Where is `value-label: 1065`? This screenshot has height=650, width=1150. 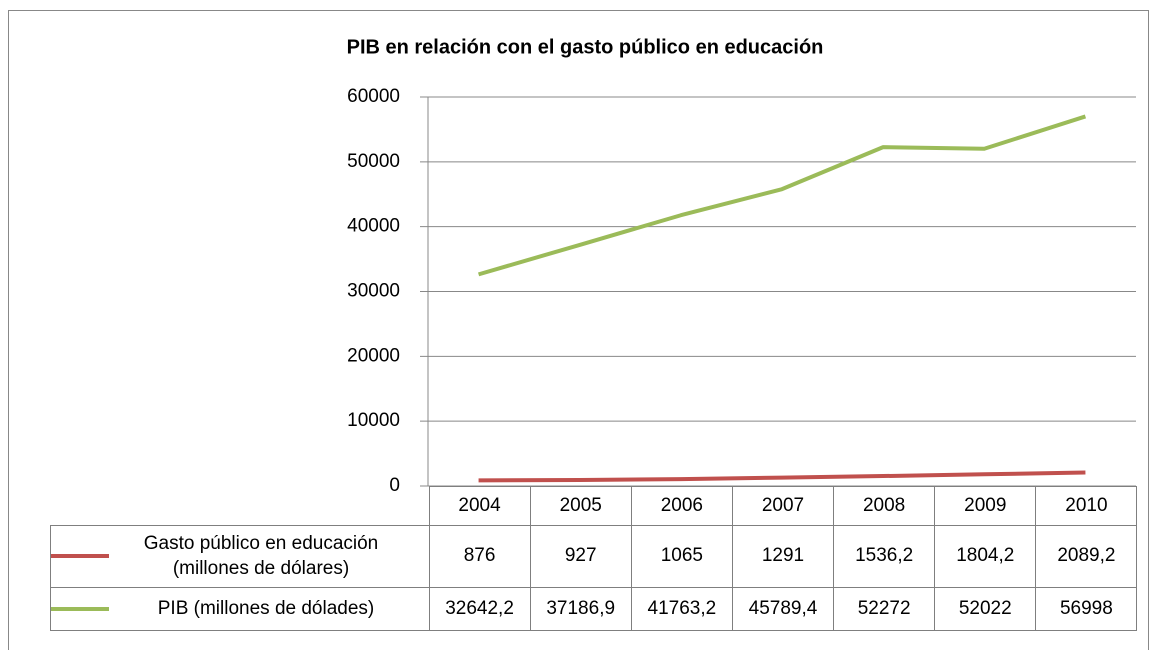
value-label: 1065 is located at coordinates (681, 556).